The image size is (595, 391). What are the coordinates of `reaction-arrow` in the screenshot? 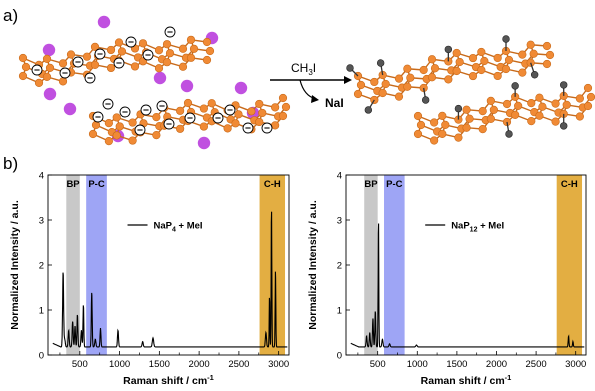 It's located at (311, 89).